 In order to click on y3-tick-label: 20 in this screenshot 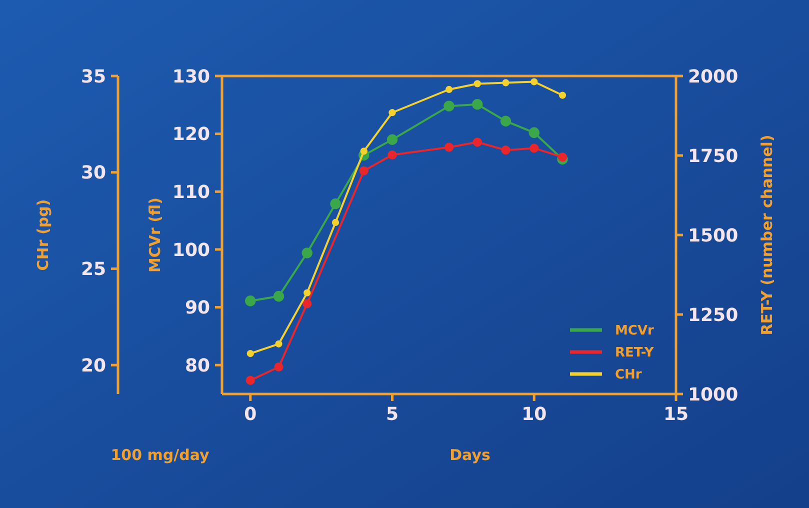, I will do `click(93, 365)`.